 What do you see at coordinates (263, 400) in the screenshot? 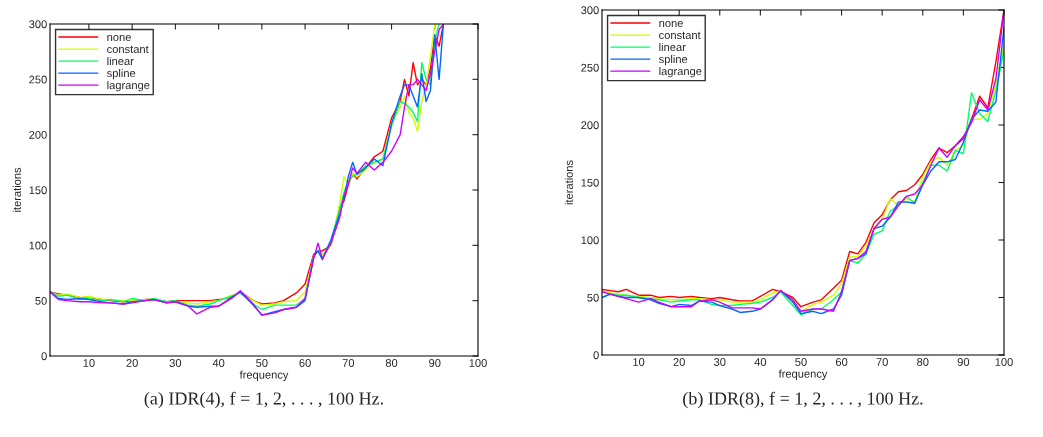
I see `text: (a) IDR(4), f = 1, 2, . . . , 100 Hz.` at bounding box center [263, 400].